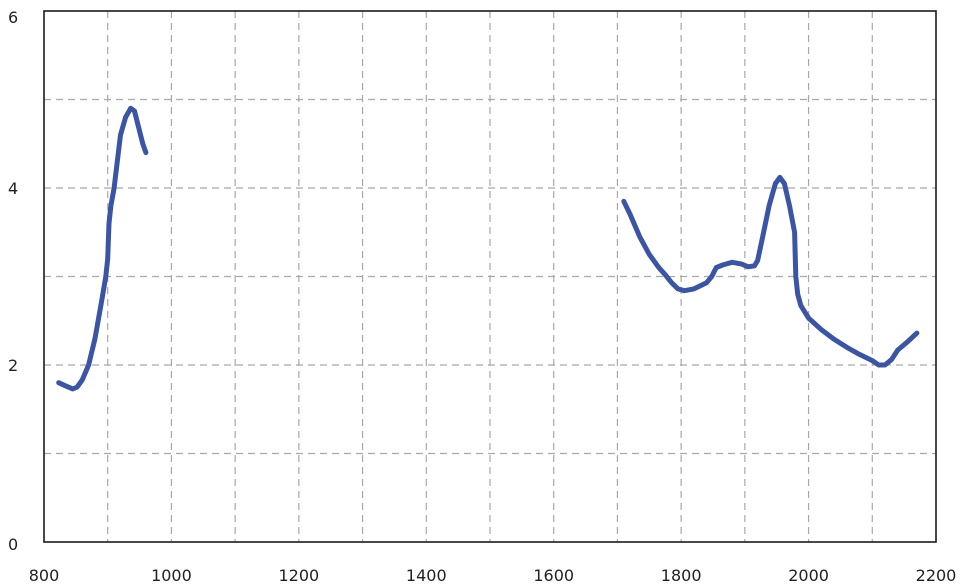 The height and width of the screenshot is (588, 960). Describe the element at coordinates (808, 575) in the screenshot. I see `x-tick-label: 2000` at that location.